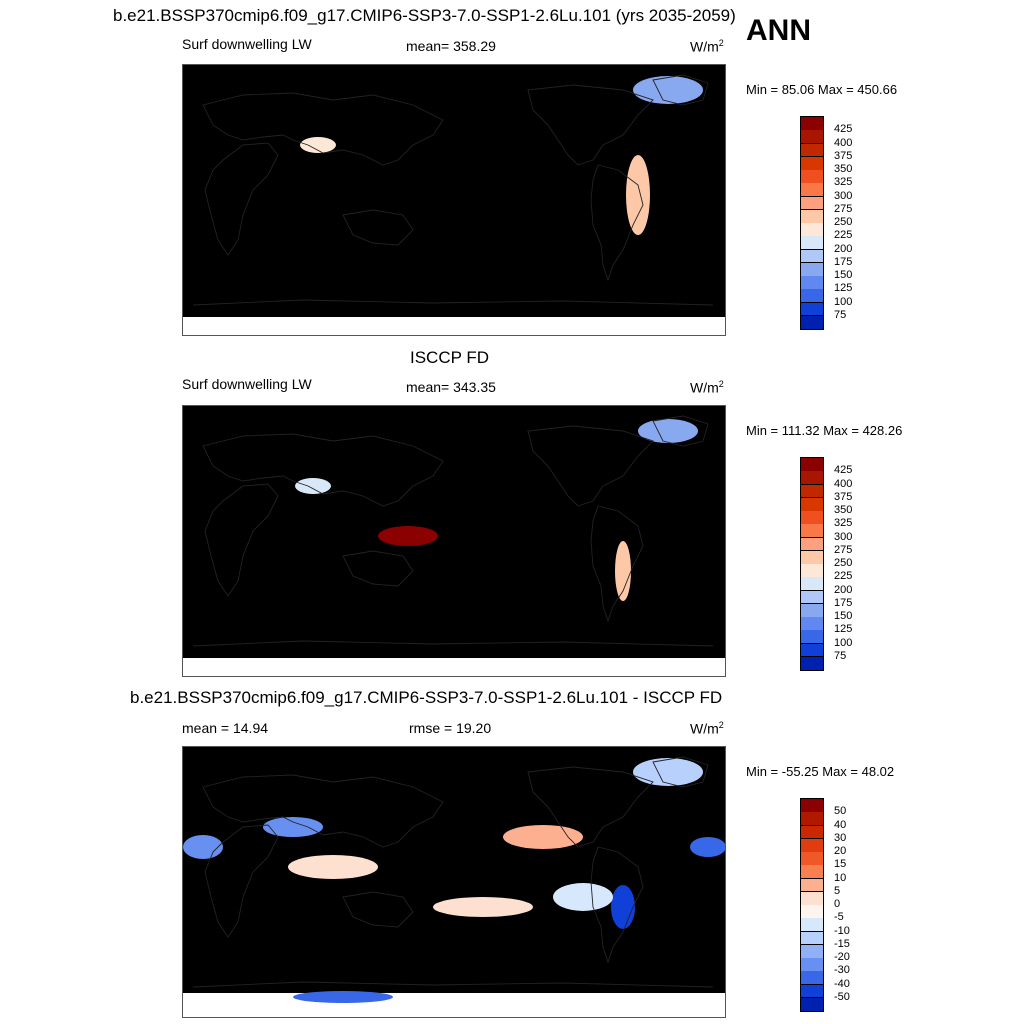 This screenshot has width=1024, height=1024. What do you see at coordinates (840, 864) in the screenshot?
I see `colorbar-tick-label: 15` at bounding box center [840, 864].